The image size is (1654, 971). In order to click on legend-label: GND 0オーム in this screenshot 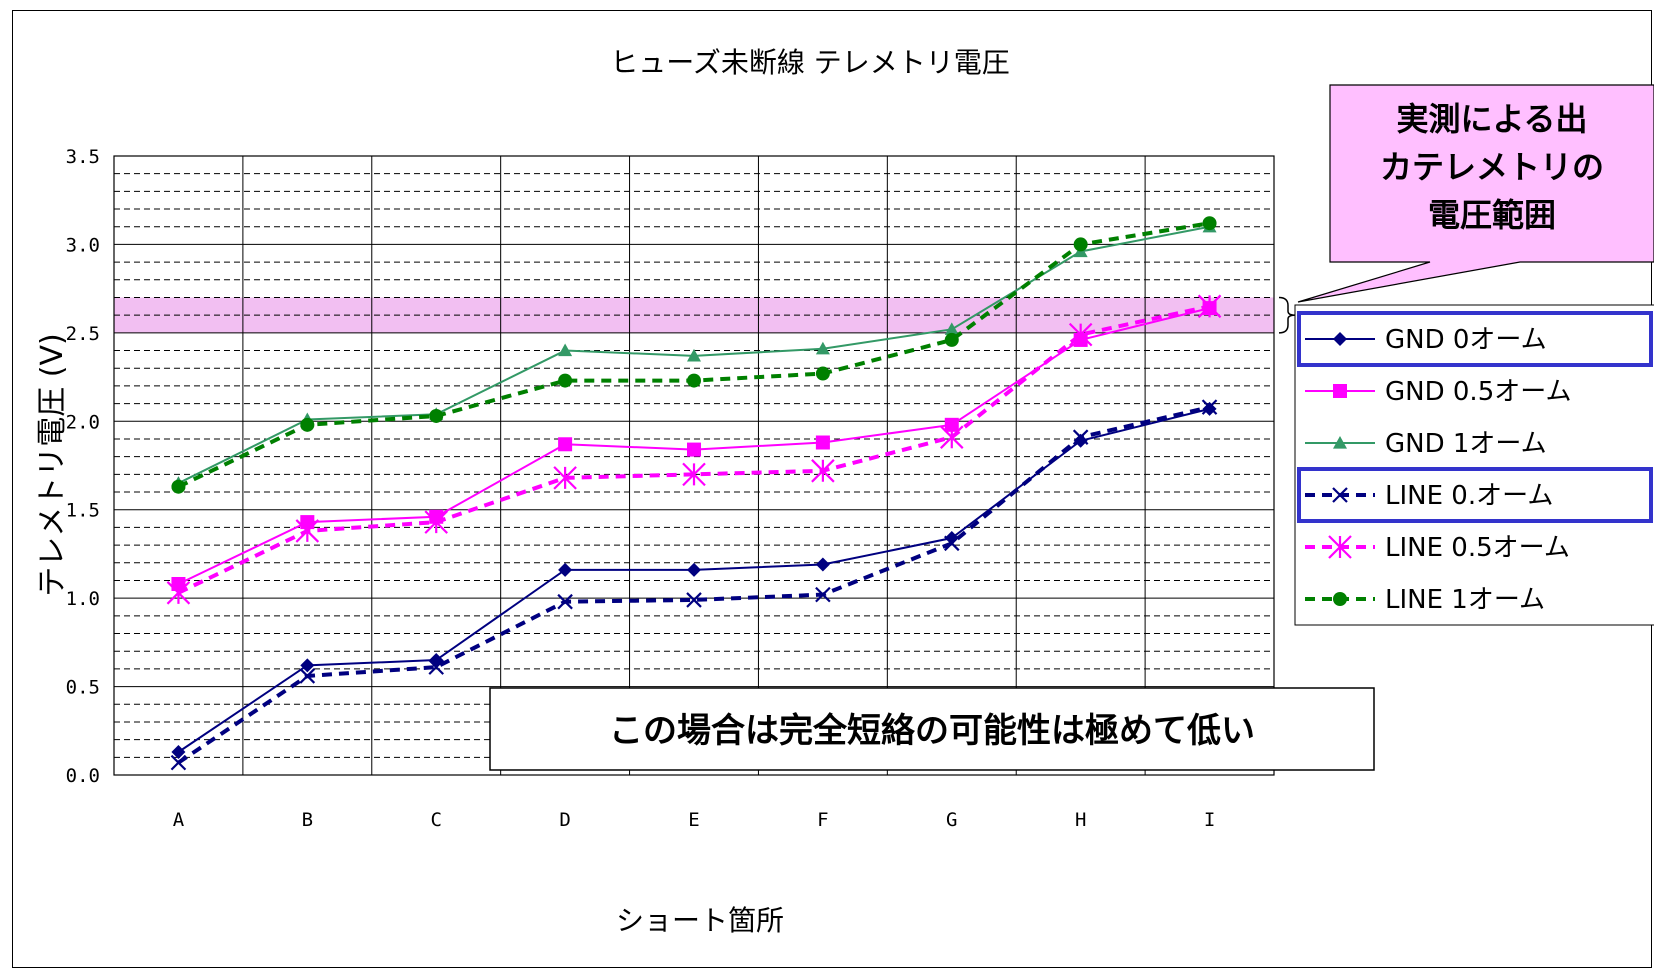, I will do `click(1466, 340)`.